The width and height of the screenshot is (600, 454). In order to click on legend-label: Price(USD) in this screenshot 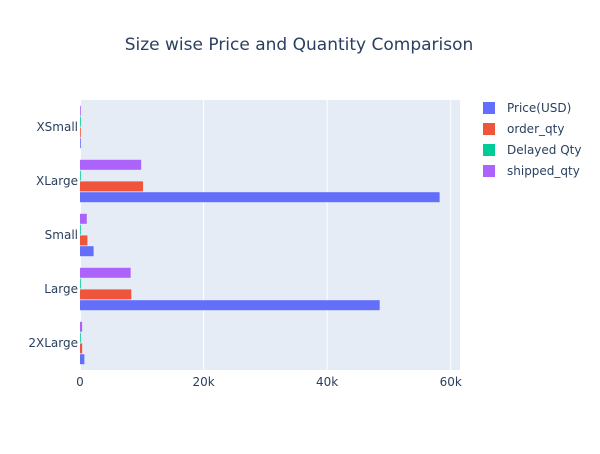, I will do `click(539, 108)`.